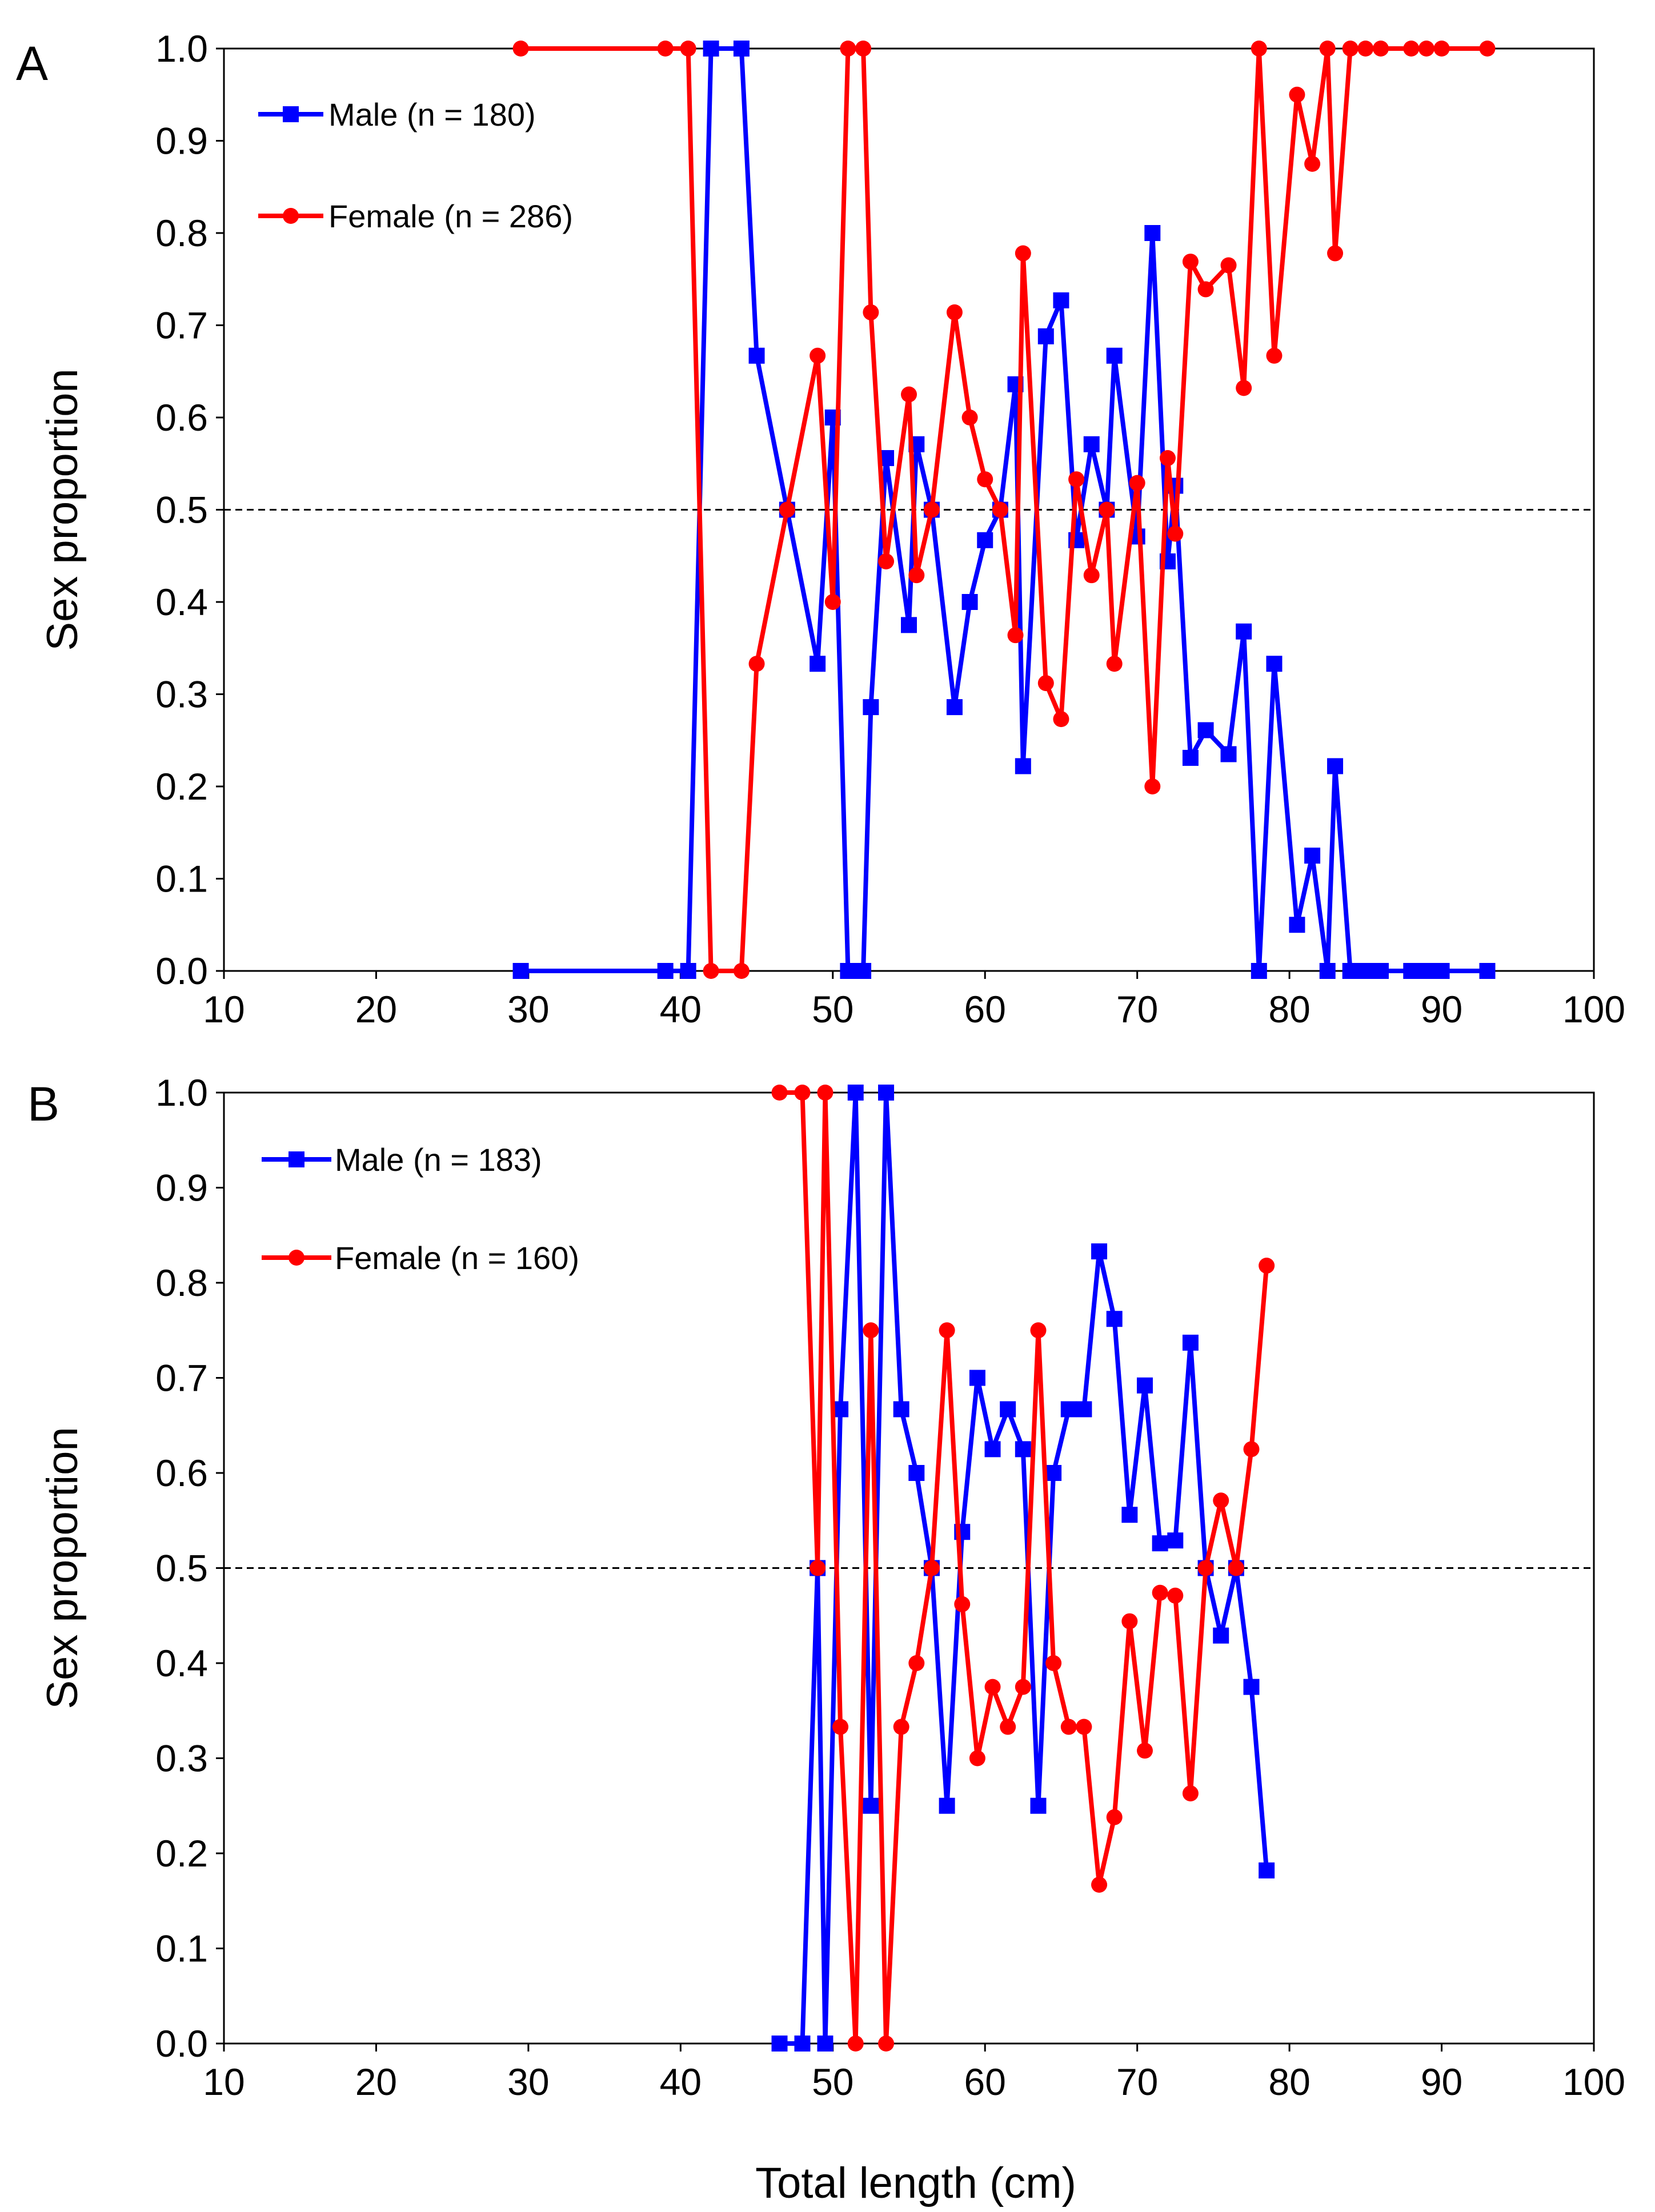 This screenshot has width=1655, height=2212. Describe the element at coordinates (296, 1159) in the screenshot. I see `panel-b-legend-male-marker` at that location.